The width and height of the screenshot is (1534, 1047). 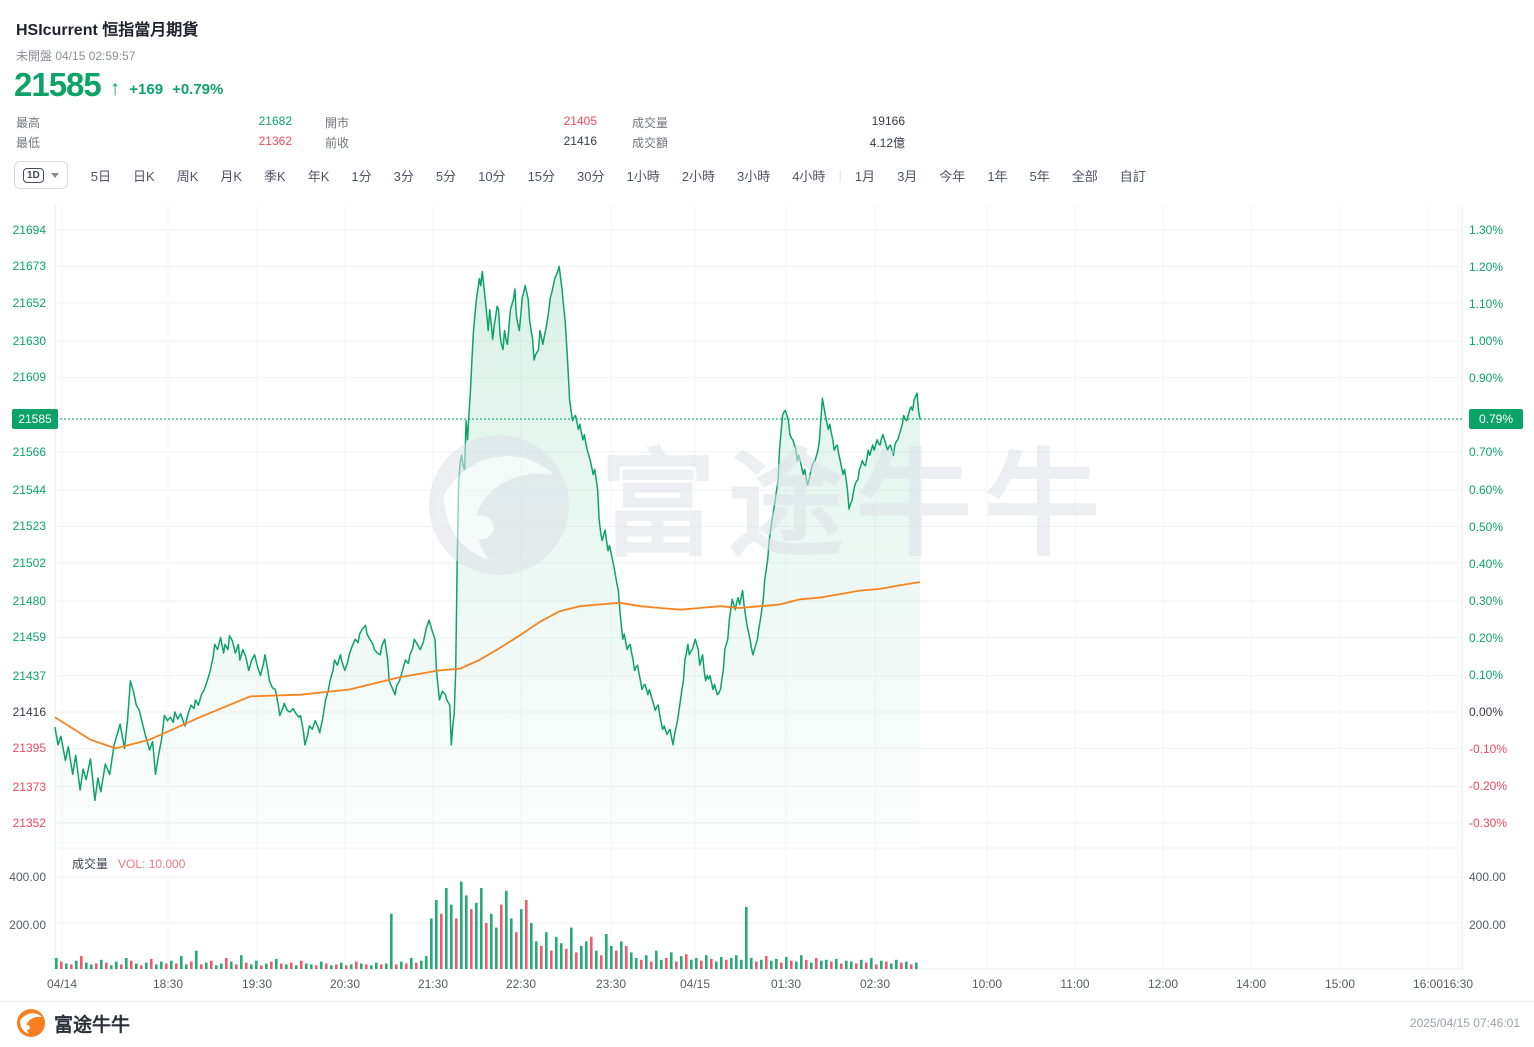 What do you see at coordinates (461, 142) in the screenshot?
I see `stat-prev-close: 前收 21416` at bounding box center [461, 142].